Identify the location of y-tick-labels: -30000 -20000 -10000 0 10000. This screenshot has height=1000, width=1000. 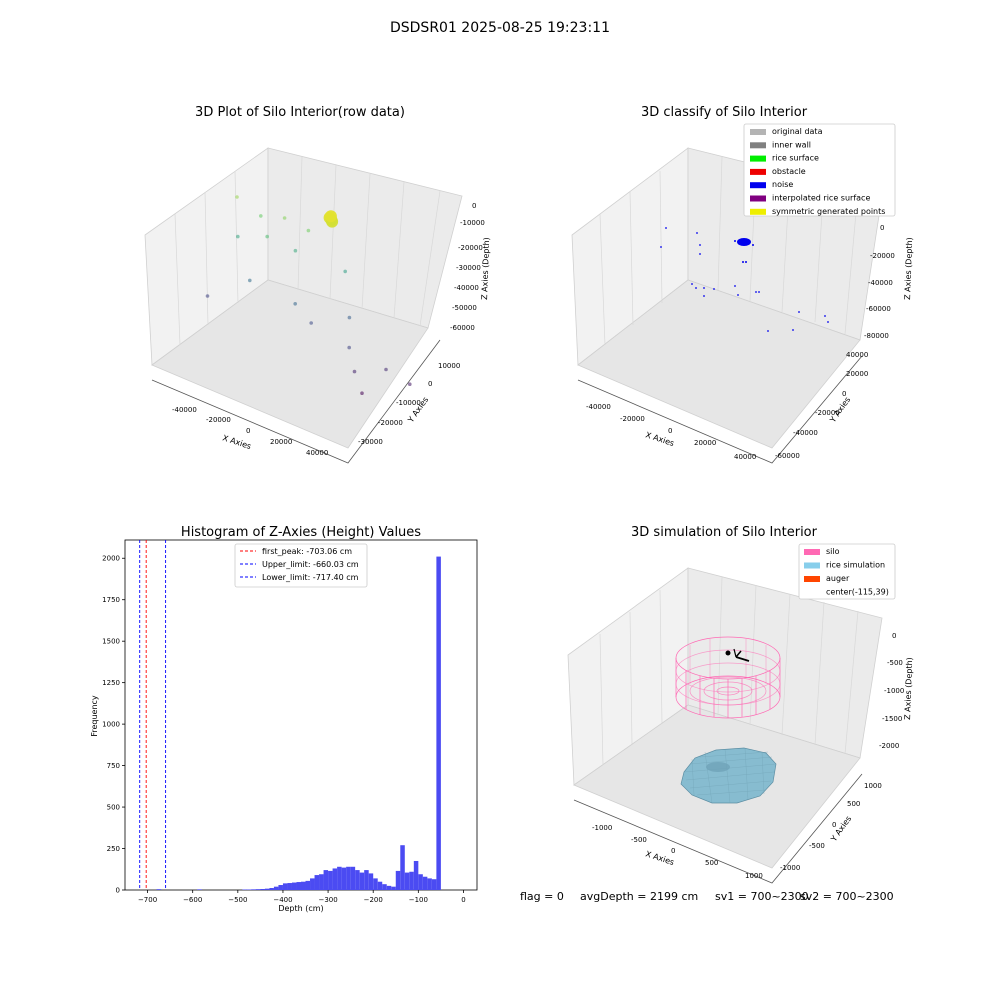
(409, 404).